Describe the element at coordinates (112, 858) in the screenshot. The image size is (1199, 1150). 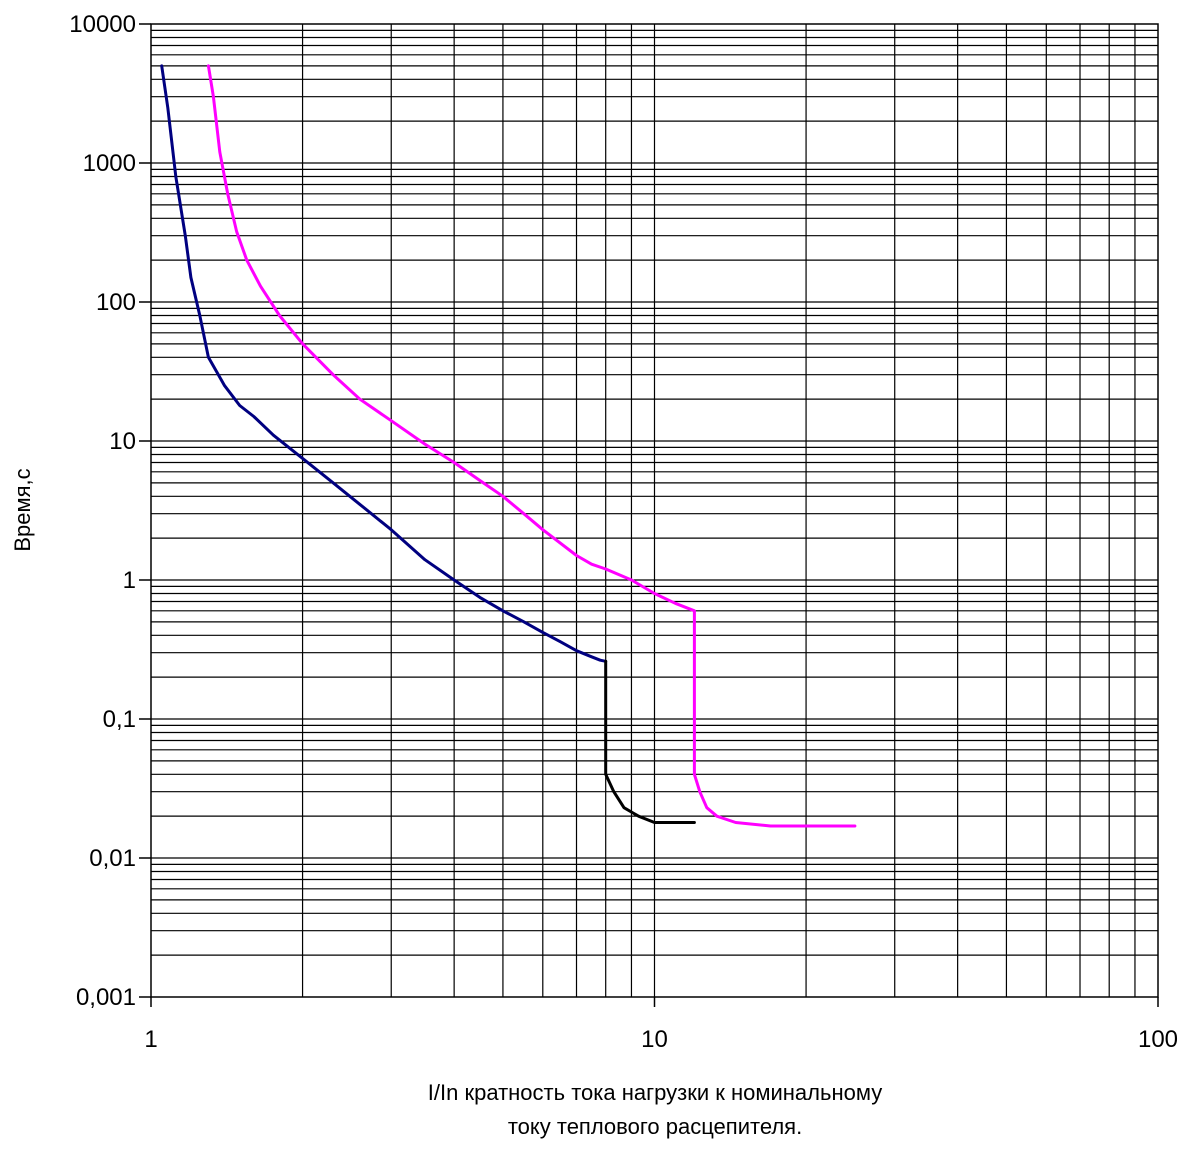
I see `y-tick-label: 0,01` at that location.